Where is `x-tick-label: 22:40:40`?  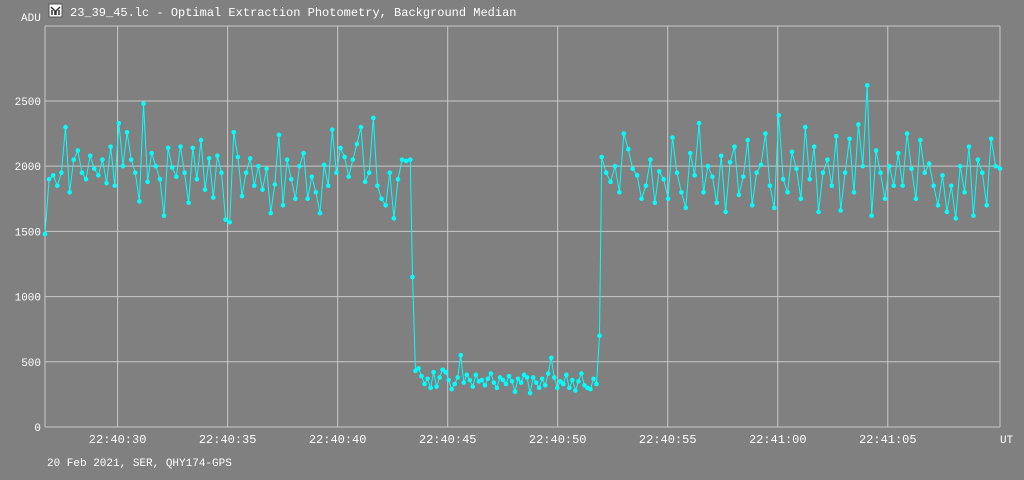
x-tick-label: 22:40:40 is located at coordinates (338, 440).